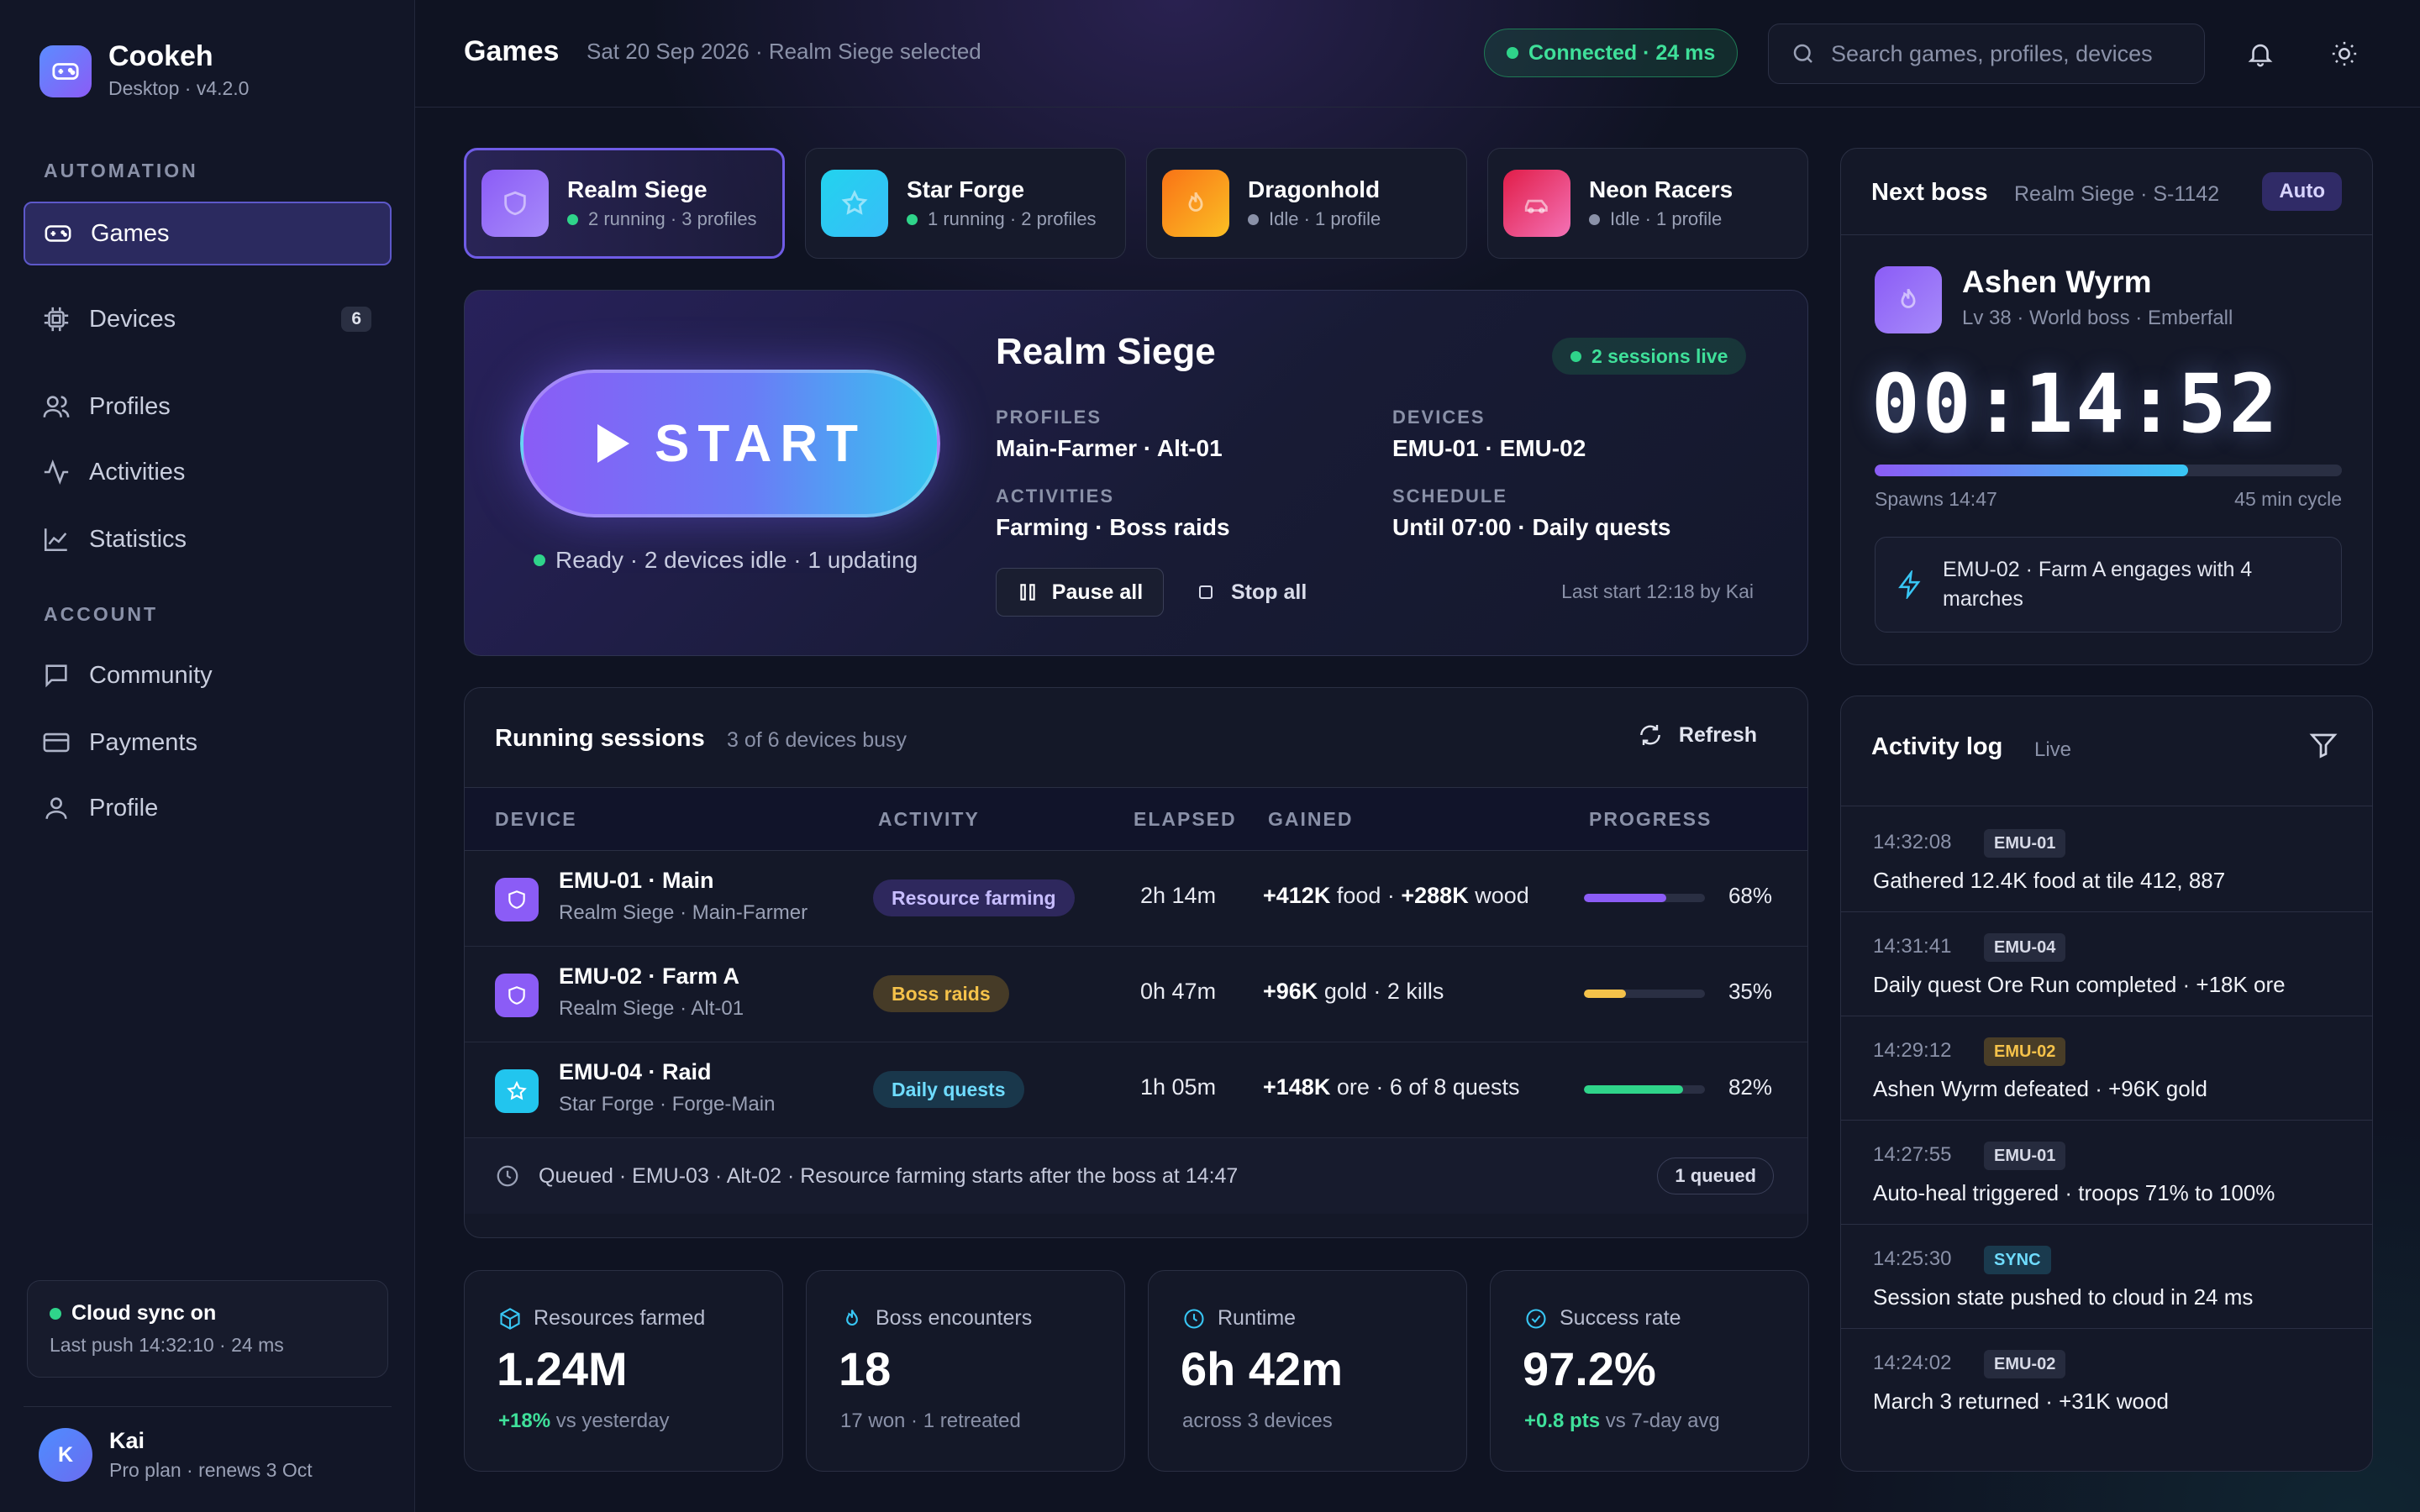 Image resolution: width=2420 pixels, height=1512 pixels. What do you see at coordinates (1257, 1318) in the screenshot?
I see `stat-label-text: Runtime` at bounding box center [1257, 1318].